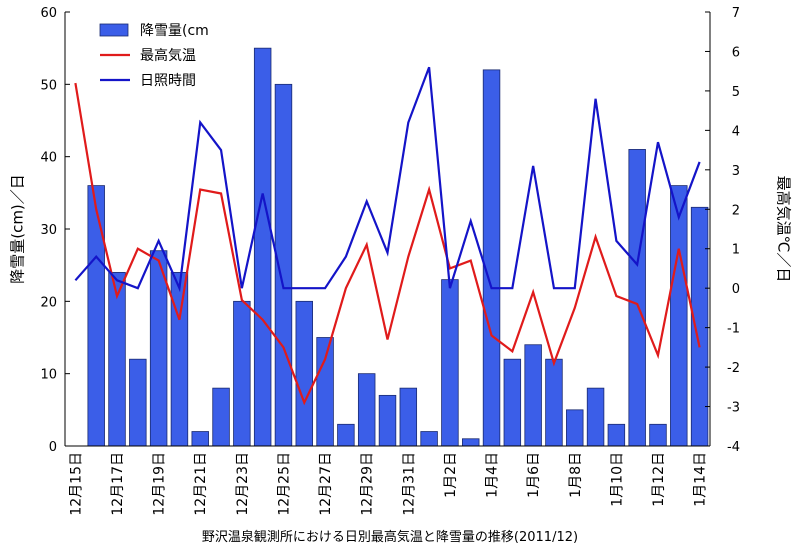  I want to click on y-tick-label: 10, so click(48, 375).